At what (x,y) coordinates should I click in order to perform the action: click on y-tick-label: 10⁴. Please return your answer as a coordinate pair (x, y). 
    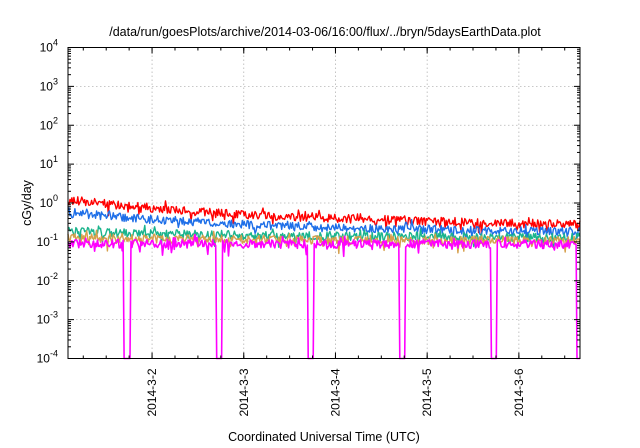
    Looking at the image, I should click on (49, 46).